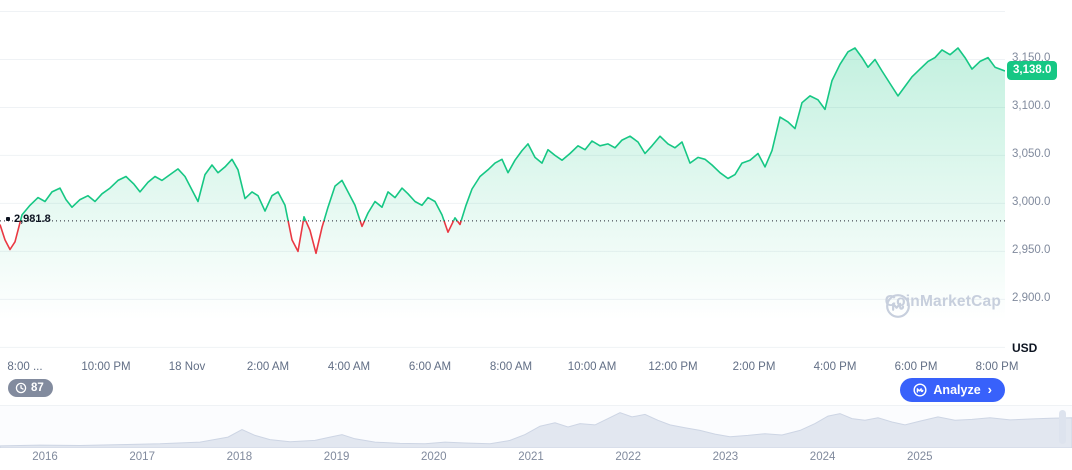 Image resolution: width=1072 pixels, height=470 pixels. Describe the element at coordinates (430, 367) in the screenshot. I see `x-tick-label: 6:00 AM` at that location.